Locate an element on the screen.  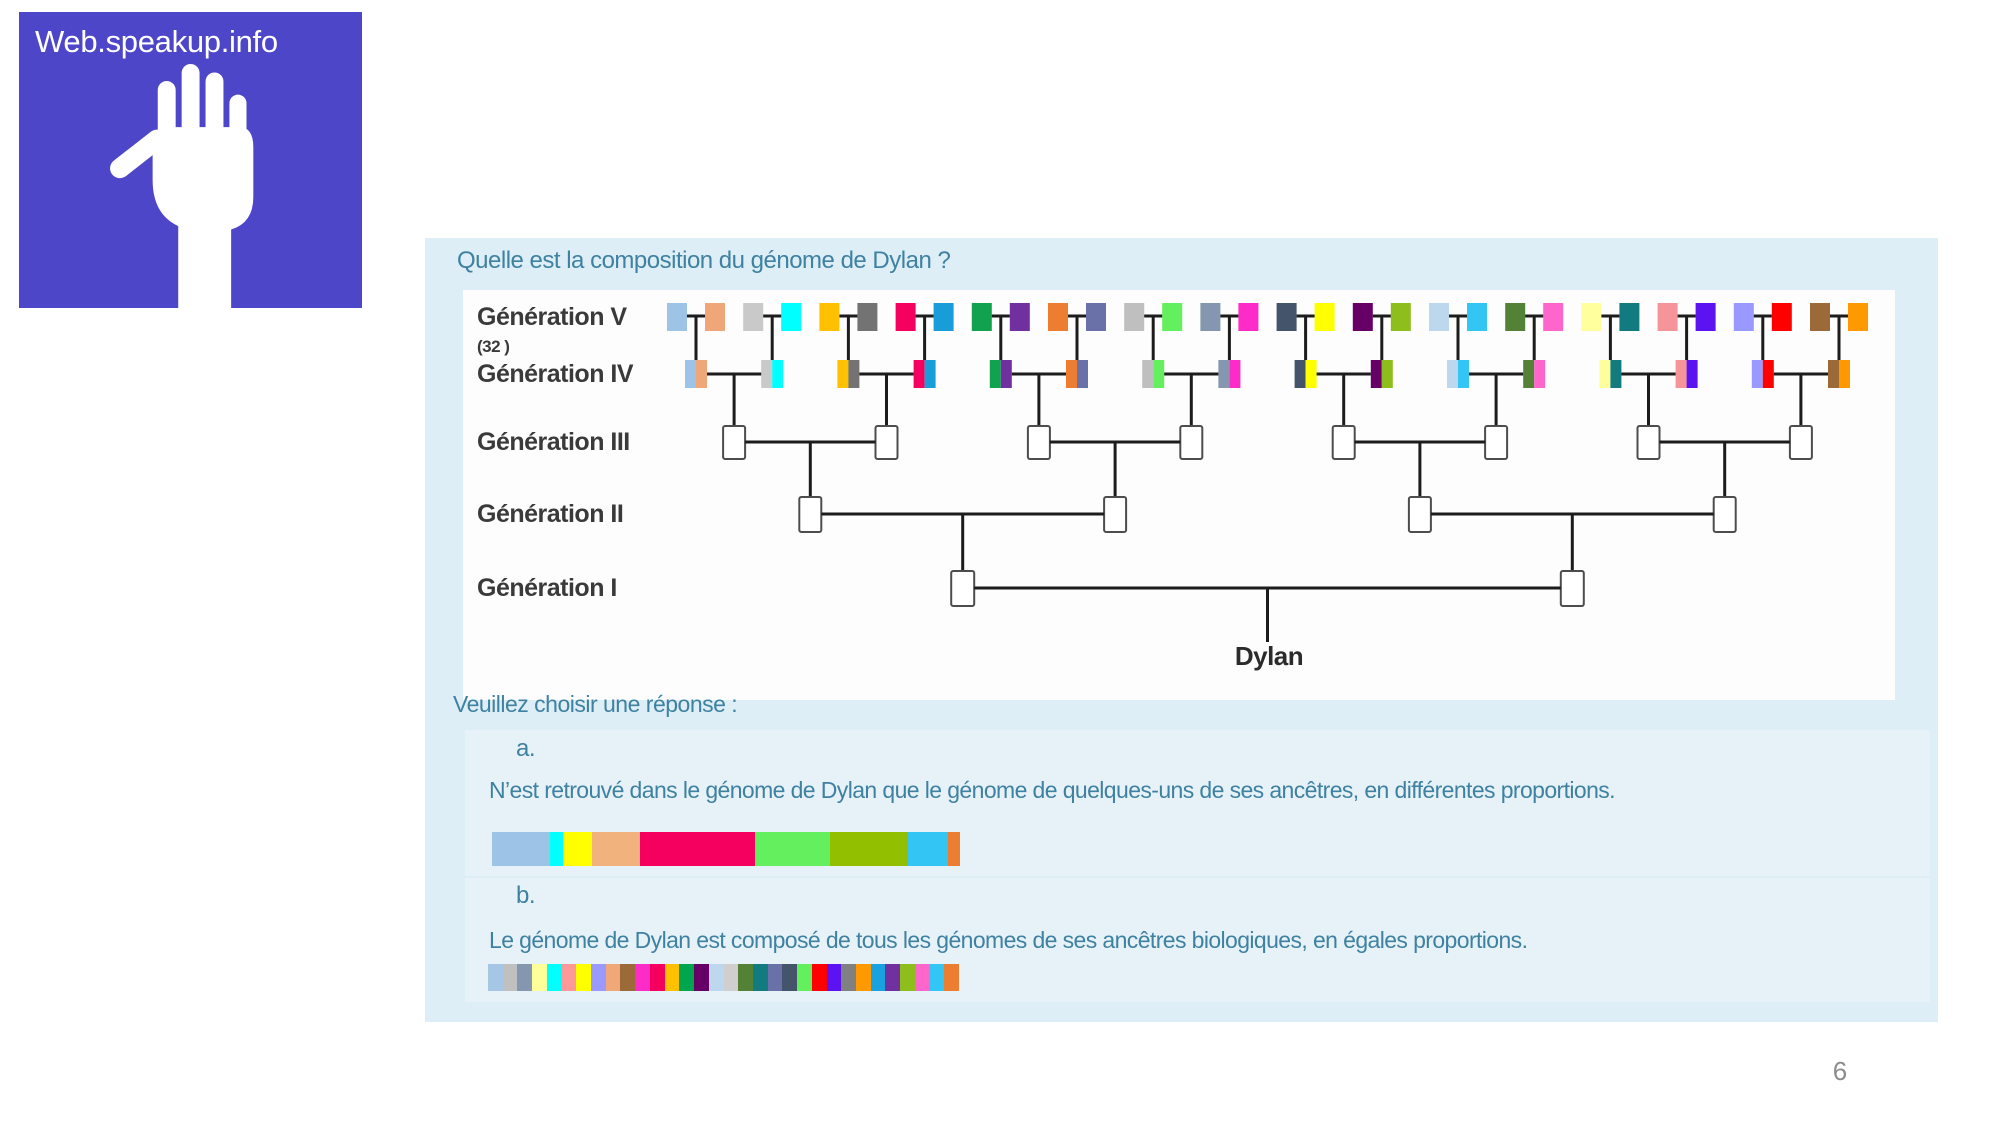
generation-iii-label: Génération III is located at coordinates (553, 442).